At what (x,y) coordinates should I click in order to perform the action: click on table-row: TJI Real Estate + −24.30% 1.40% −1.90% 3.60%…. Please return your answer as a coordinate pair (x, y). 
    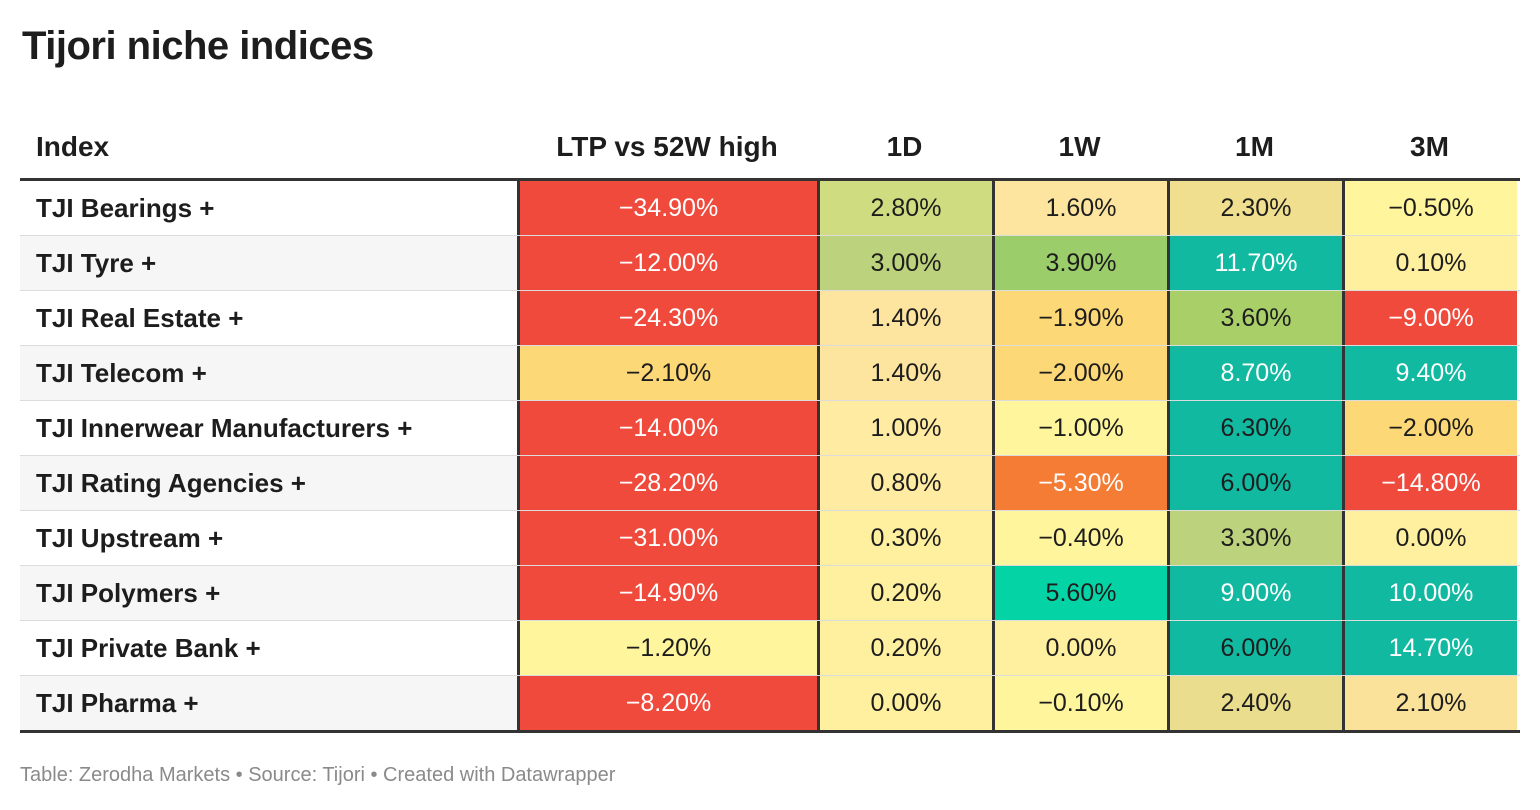
    Looking at the image, I should click on (770, 317).